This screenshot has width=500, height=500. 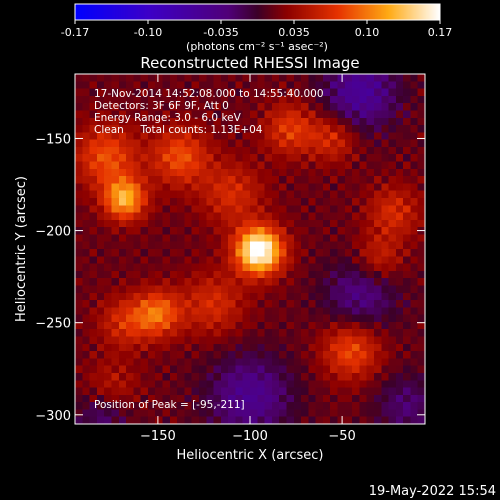 I want to click on colorbar-gradient, so click(x=257, y=12).